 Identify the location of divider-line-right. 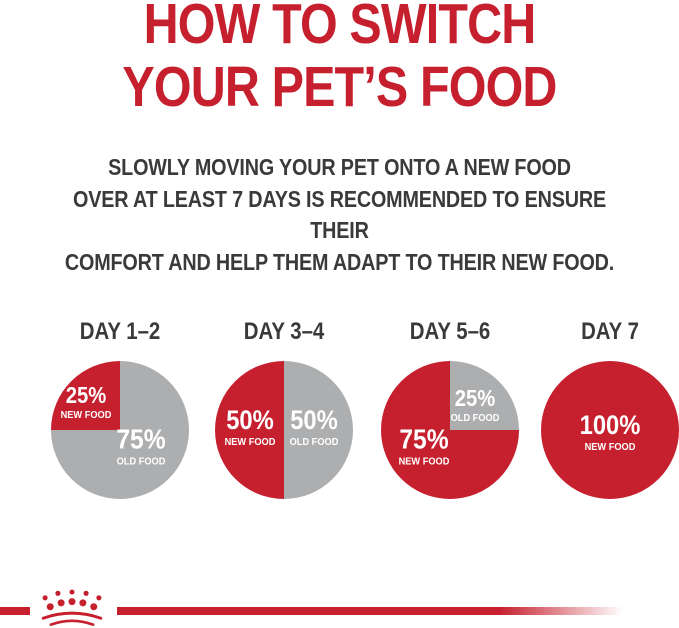
(398, 611).